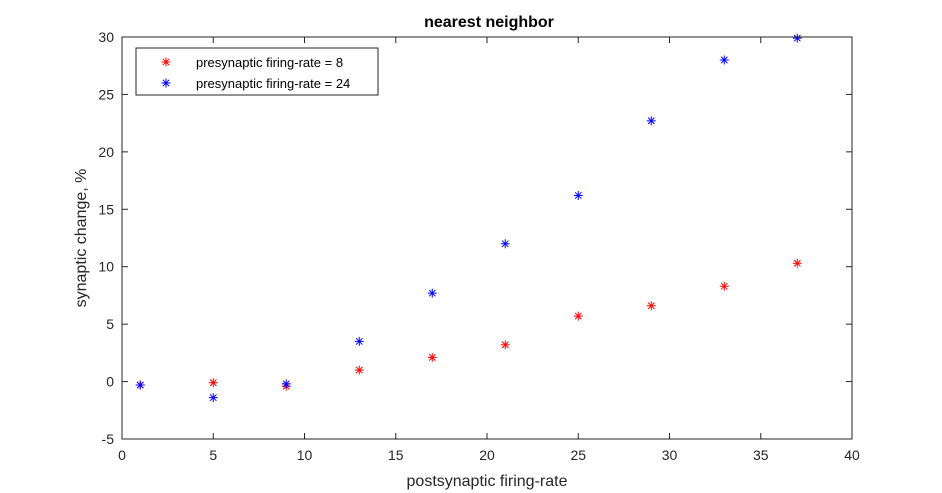 This screenshot has width=942, height=493. What do you see at coordinates (578, 455) in the screenshot?
I see `x-tick-label: 25` at bounding box center [578, 455].